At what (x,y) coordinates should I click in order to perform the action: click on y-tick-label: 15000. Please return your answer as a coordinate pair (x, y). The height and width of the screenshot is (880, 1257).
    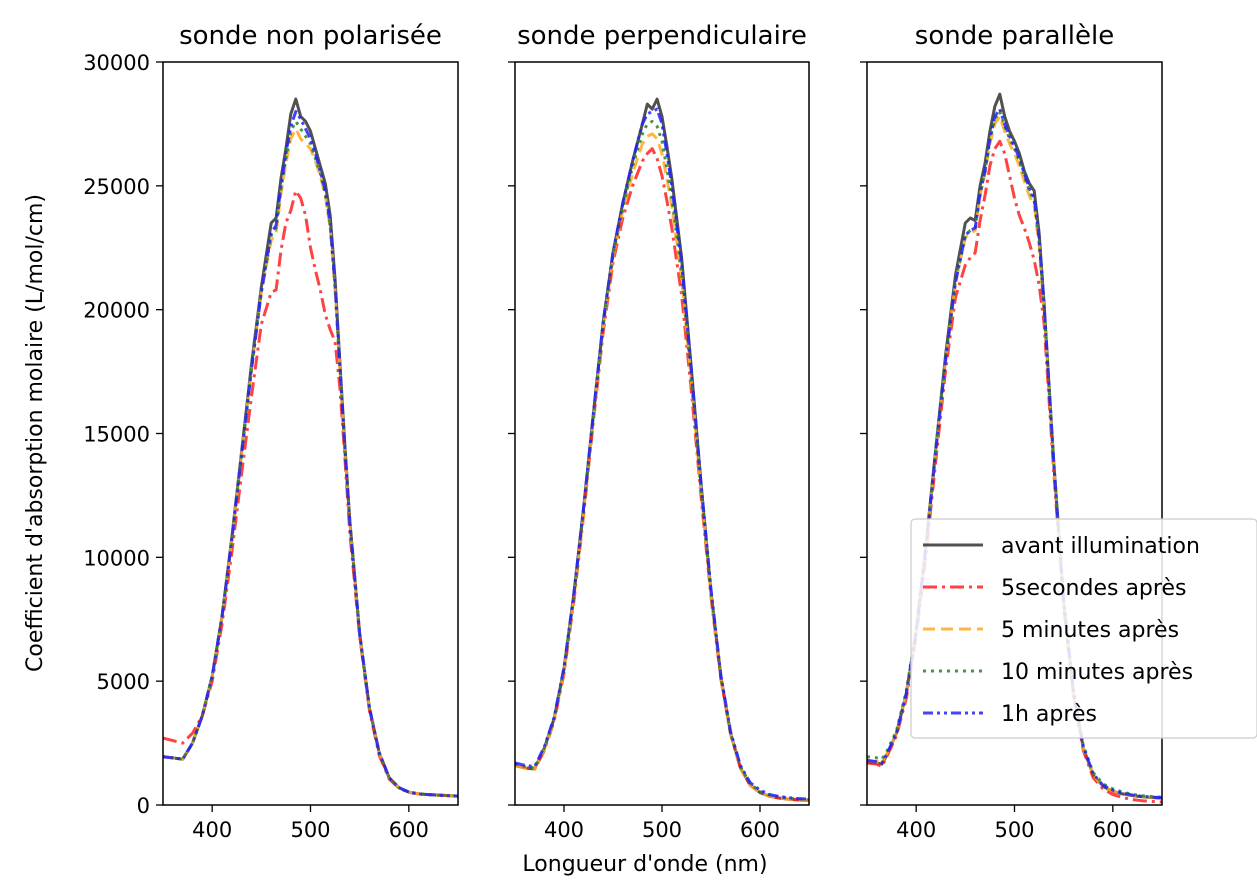
    Looking at the image, I should click on (116, 435).